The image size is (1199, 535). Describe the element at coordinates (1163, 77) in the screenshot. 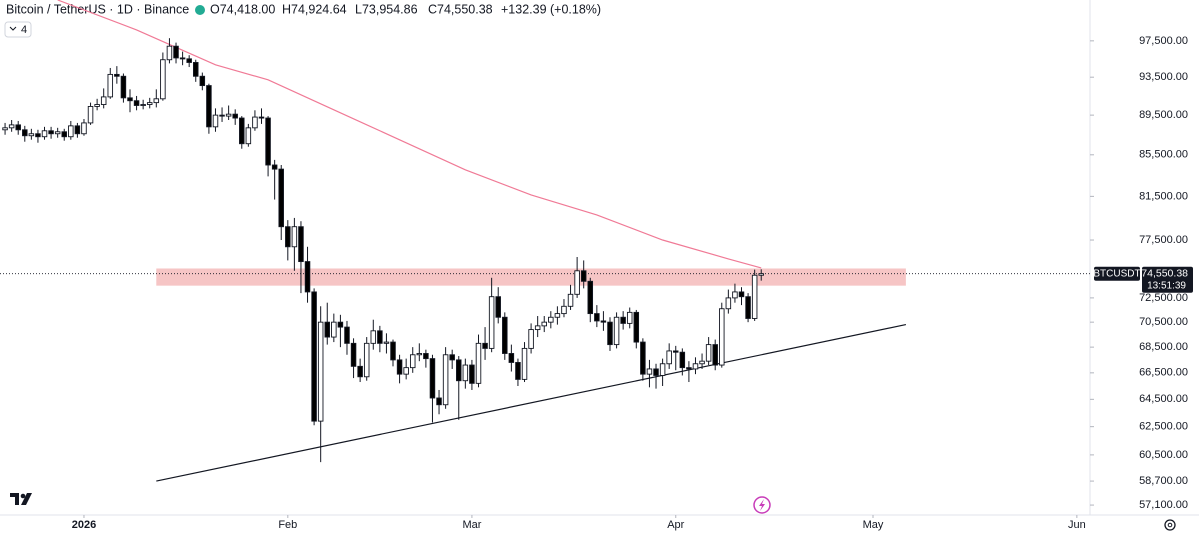

I see `y-tick-label: 93,500.00` at that location.